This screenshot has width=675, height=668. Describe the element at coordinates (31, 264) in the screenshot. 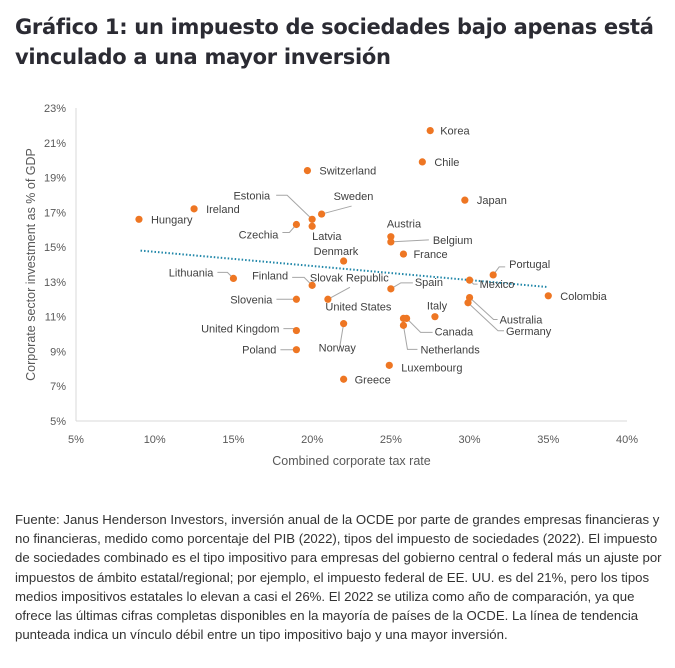

I see `y-axis-title: Corporate sector investment as % of GDP` at that location.